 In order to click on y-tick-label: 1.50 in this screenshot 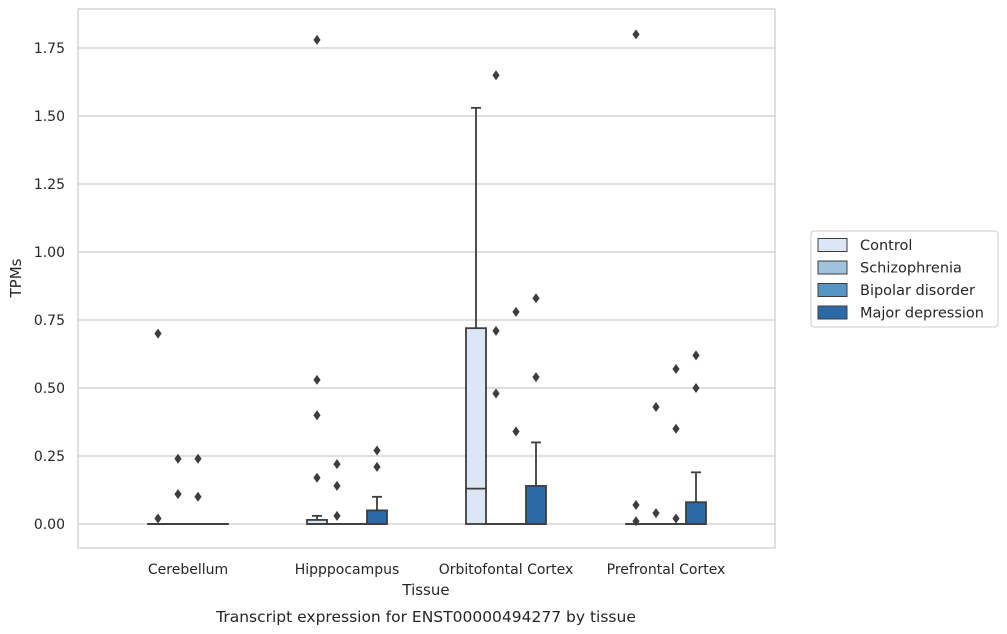, I will do `click(49, 117)`.